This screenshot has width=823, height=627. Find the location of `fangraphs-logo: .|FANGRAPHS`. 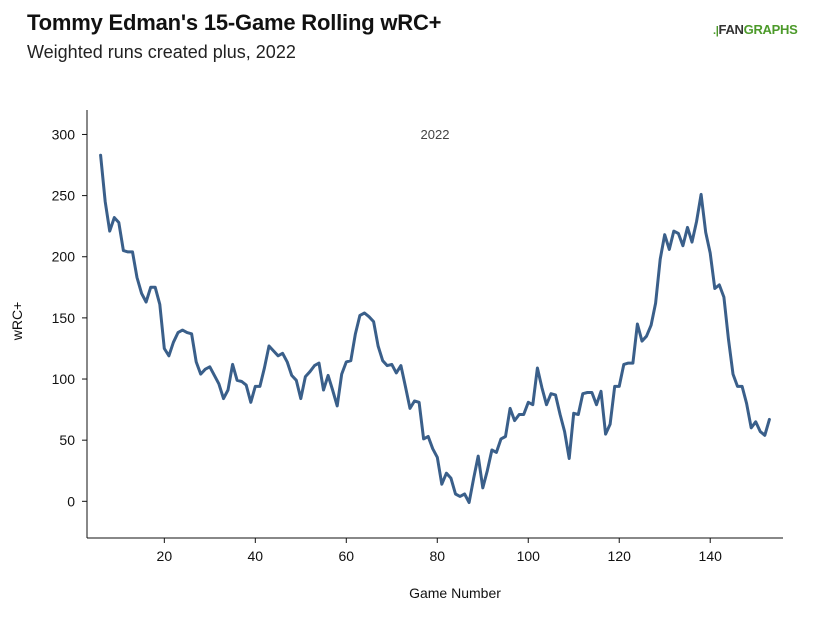

fangraphs-logo: .|FANGRAPHS is located at coordinates (755, 29).